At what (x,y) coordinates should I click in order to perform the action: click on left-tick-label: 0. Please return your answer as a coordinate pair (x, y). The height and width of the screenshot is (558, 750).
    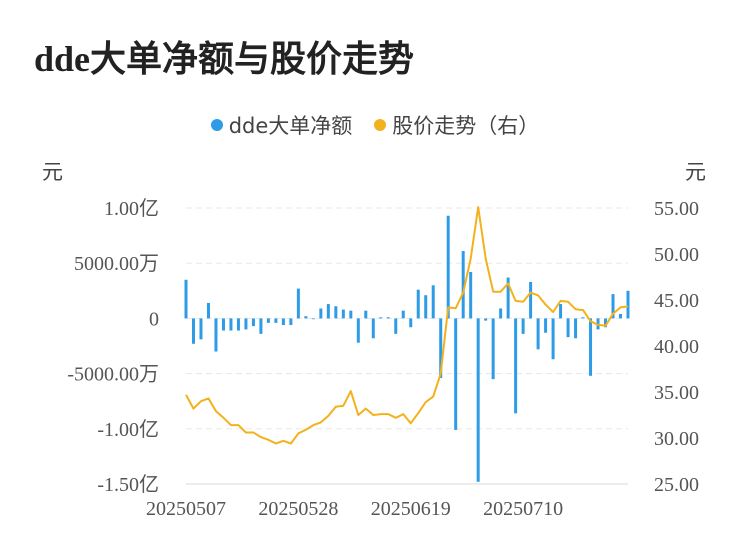
    Looking at the image, I should click on (154, 319).